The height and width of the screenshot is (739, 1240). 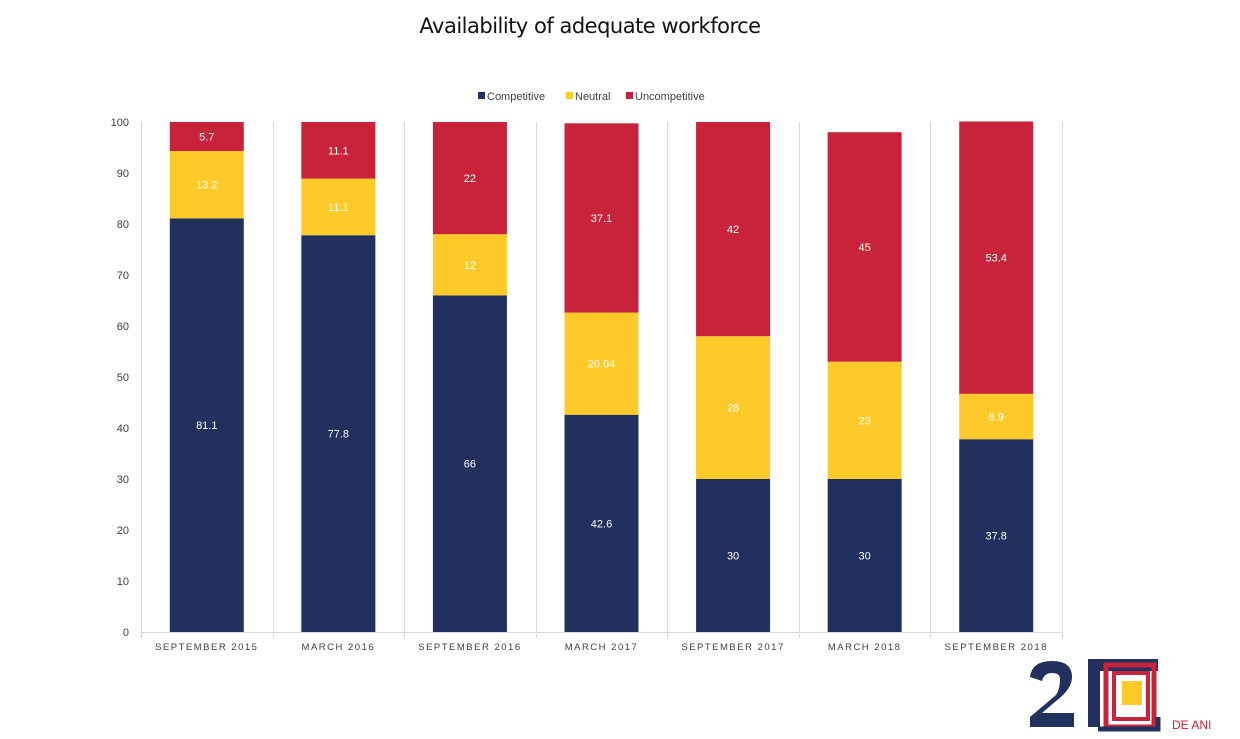 I want to click on legend: Competitive Neutral Uncompetitive, so click(x=591, y=97).